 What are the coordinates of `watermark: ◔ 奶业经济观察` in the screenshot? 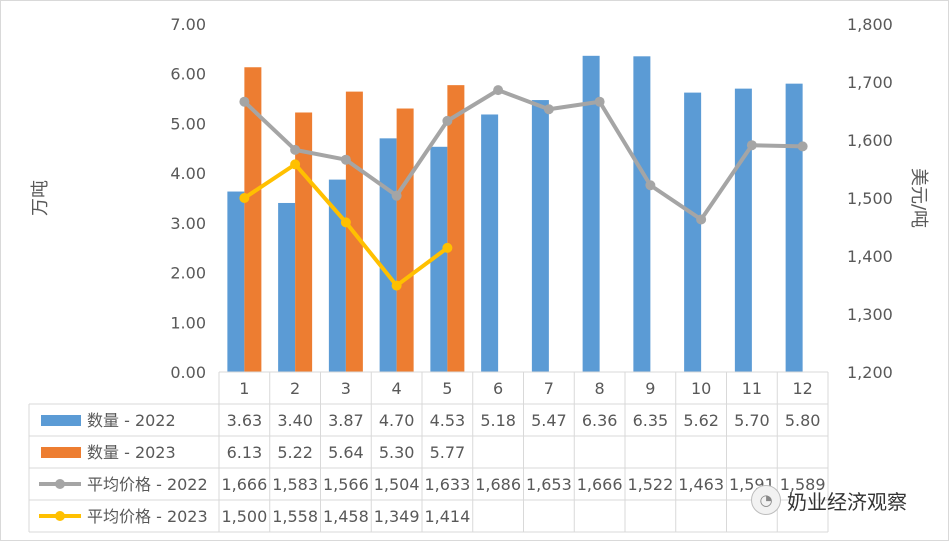 It's located at (829, 500).